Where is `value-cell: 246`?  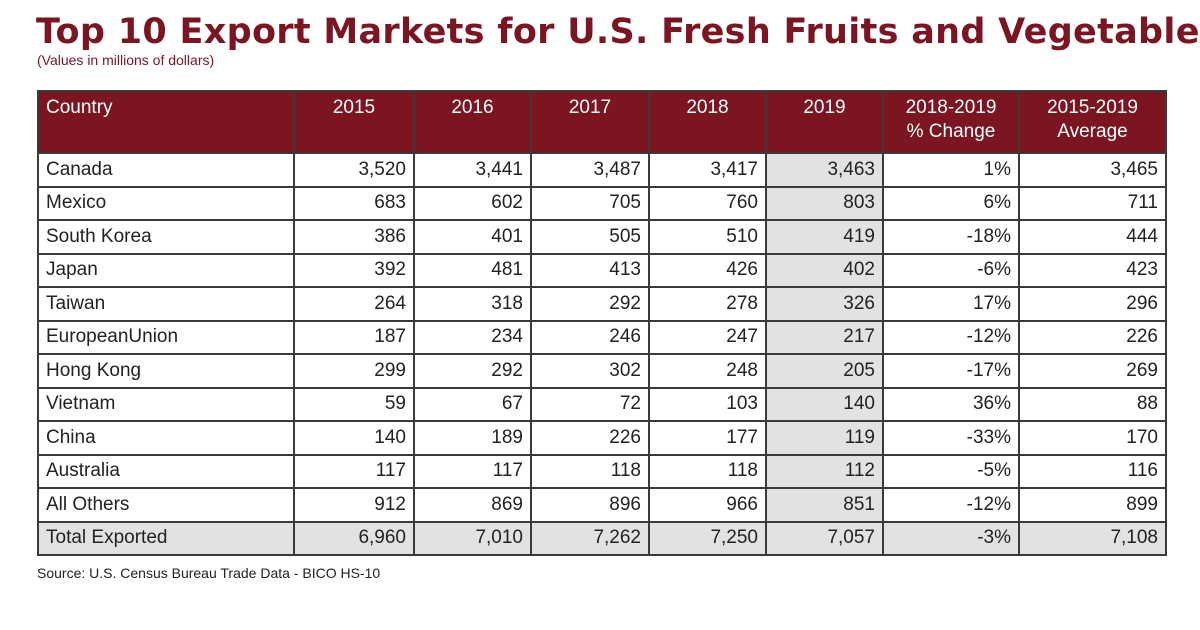 value-cell: 246 is located at coordinates (590, 337).